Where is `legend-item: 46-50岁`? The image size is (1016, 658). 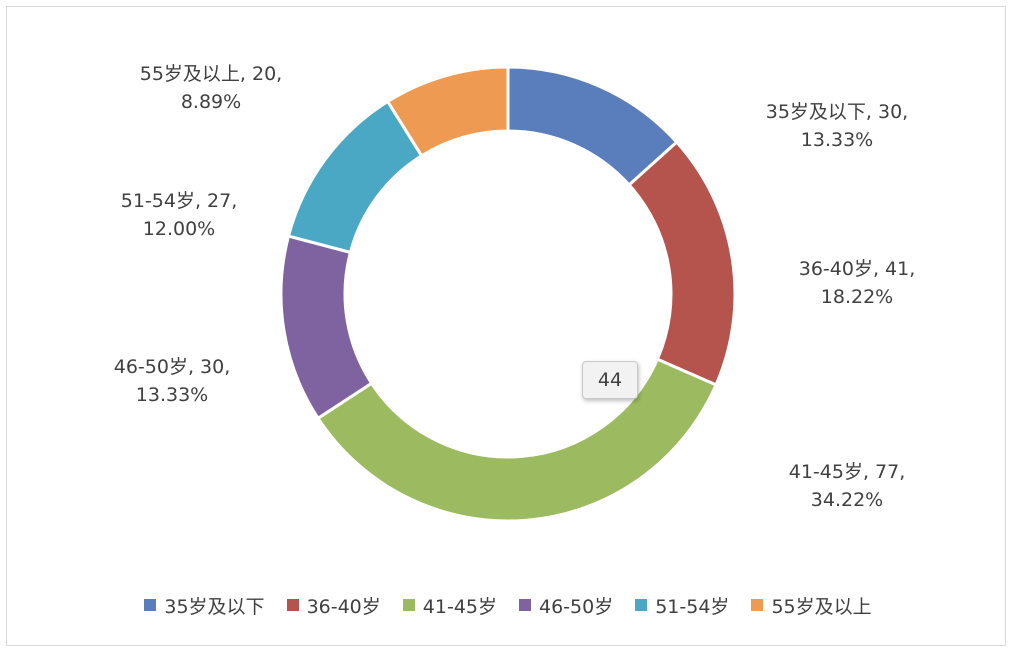 legend-item: 46-50岁 is located at coordinates (566, 605).